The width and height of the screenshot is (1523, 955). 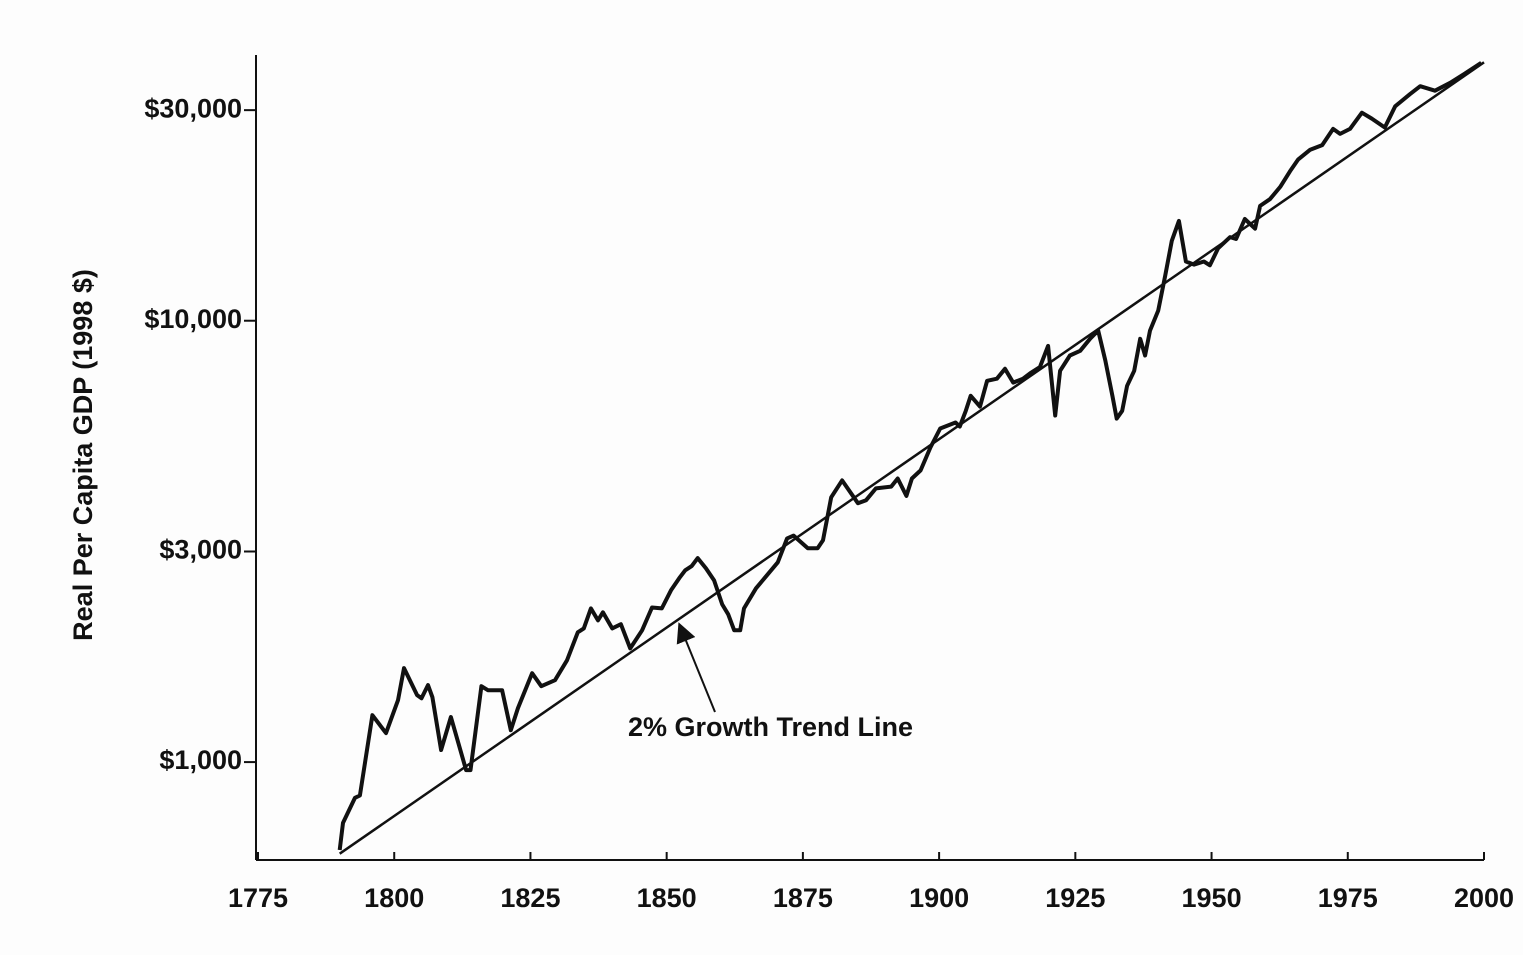 I want to click on y-tick-label: $1,000, so click(x=200, y=760).